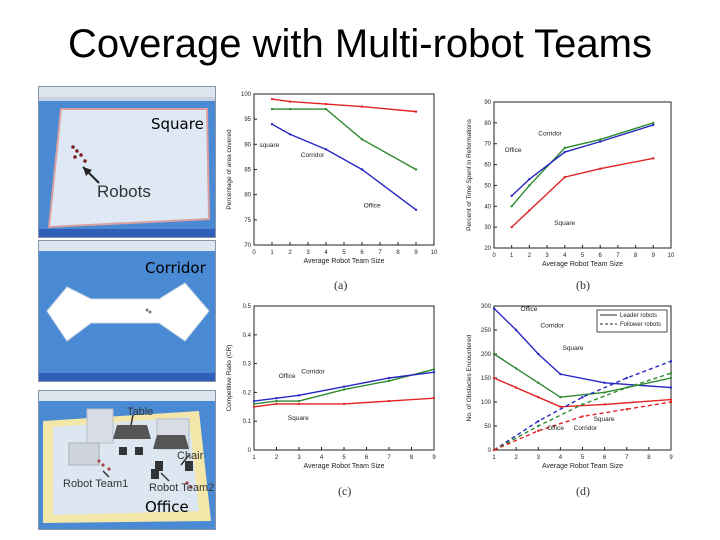 This screenshot has width=720, height=540. What do you see at coordinates (127, 311) in the screenshot?
I see `corridor-sim-scene` at bounding box center [127, 311].